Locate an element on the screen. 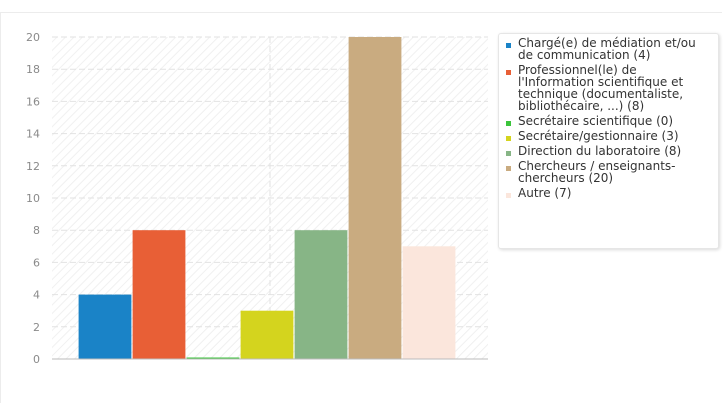 The height and width of the screenshot is (403, 724). y-tick-label: 16 is located at coordinates (33, 101).